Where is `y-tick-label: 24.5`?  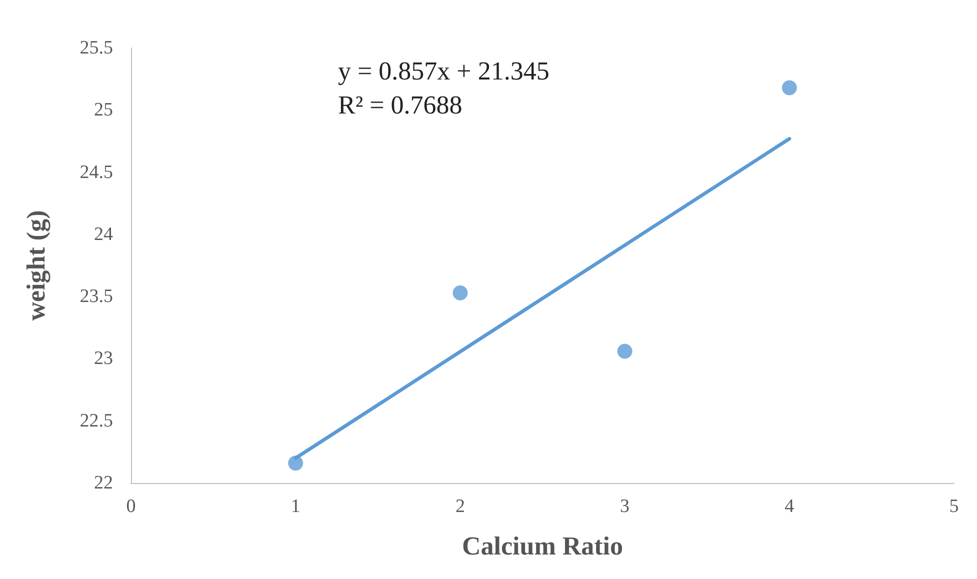
y-tick-label: 24.5 is located at coordinates (96, 172).